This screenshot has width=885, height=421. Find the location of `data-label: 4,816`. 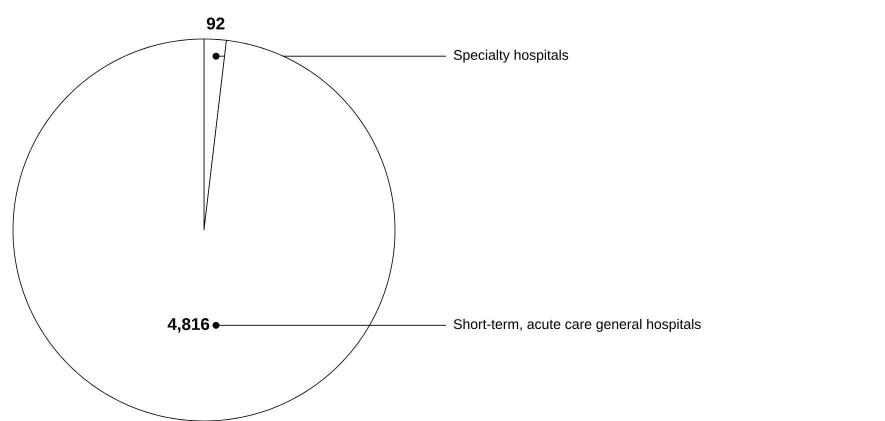

data-label: 4,816 is located at coordinates (189, 325).